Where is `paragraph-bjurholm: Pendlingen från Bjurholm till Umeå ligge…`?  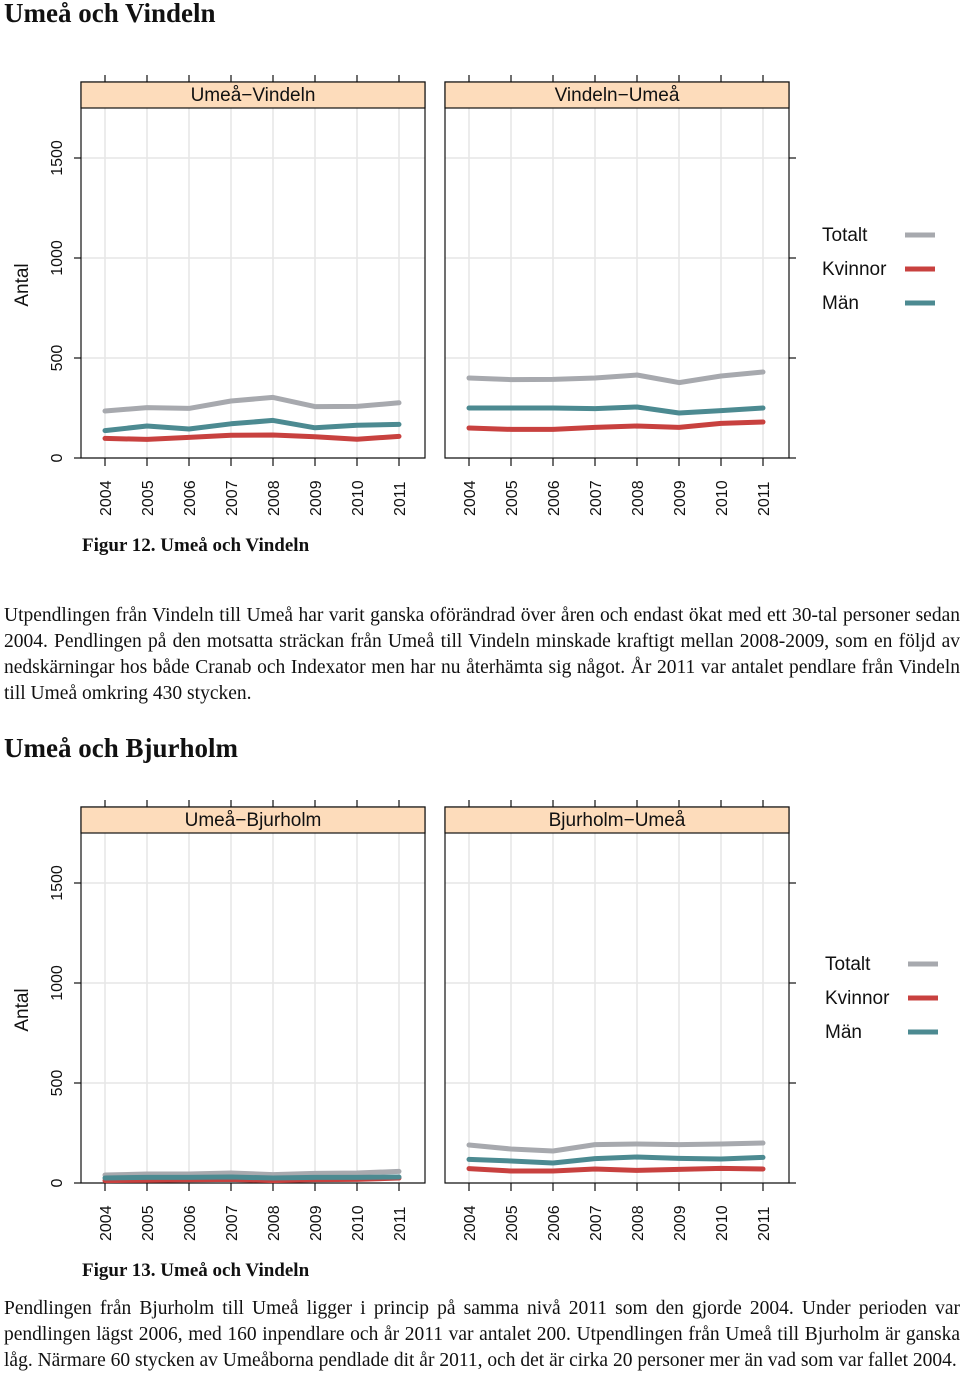 paragraph-bjurholm: Pendlingen från Bjurholm till Umeå ligge… is located at coordinates (482, 1334).